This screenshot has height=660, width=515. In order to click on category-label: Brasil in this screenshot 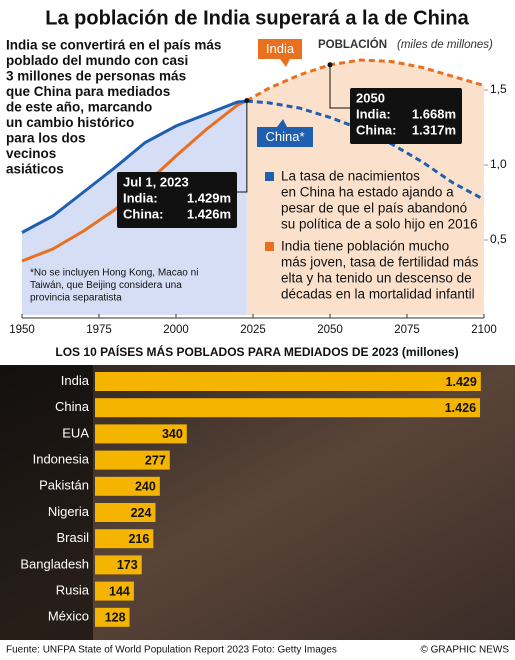, I will do `click(72, 537)`.